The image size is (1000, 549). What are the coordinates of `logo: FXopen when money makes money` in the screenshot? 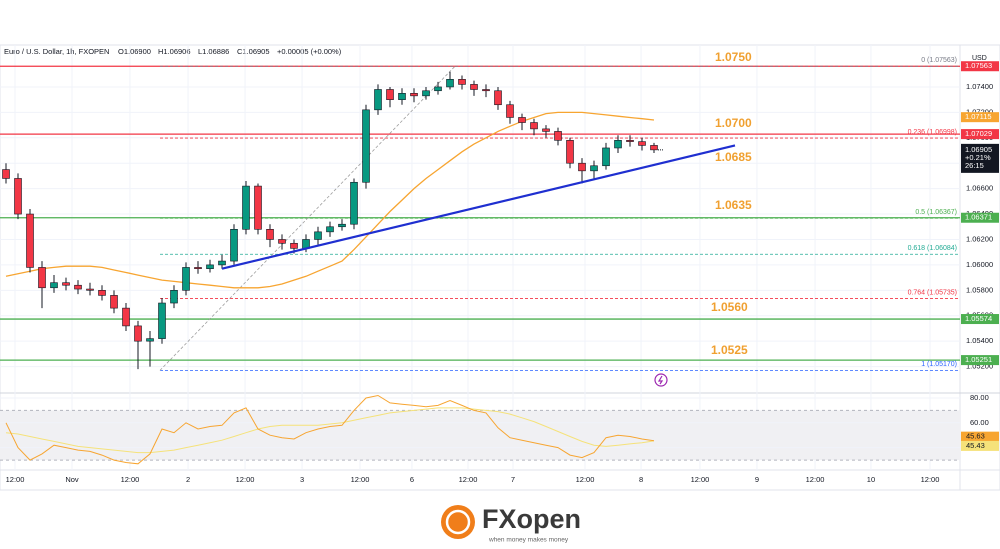 It's located at (511, 524).